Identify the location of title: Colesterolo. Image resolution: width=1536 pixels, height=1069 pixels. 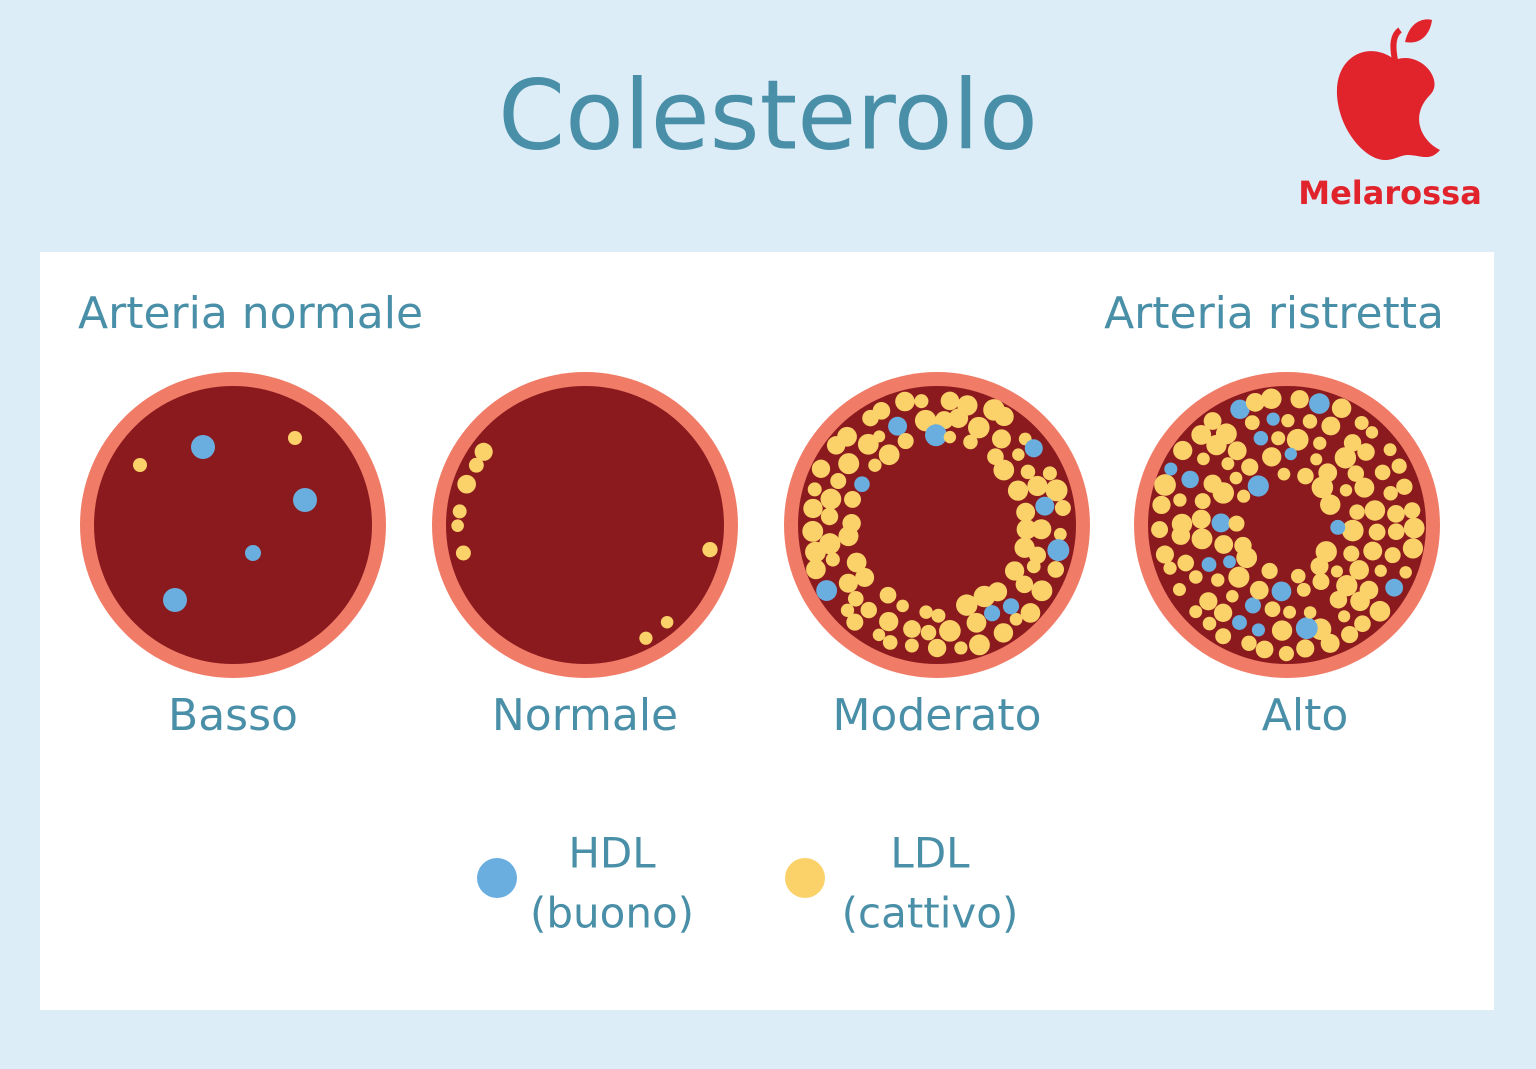
(768, 115).